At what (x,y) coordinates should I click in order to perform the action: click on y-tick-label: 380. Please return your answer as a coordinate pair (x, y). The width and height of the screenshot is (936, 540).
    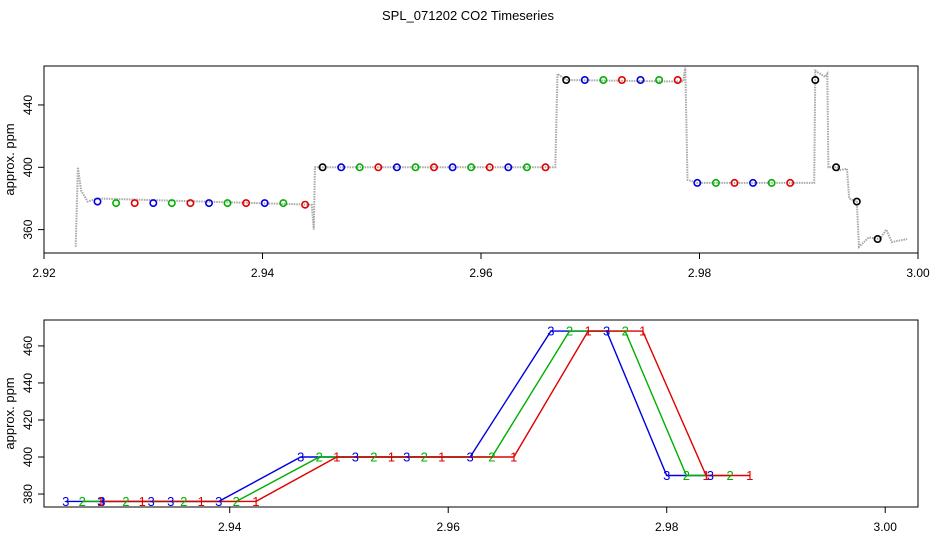
    Looking at the image, I should click on (28, 494).